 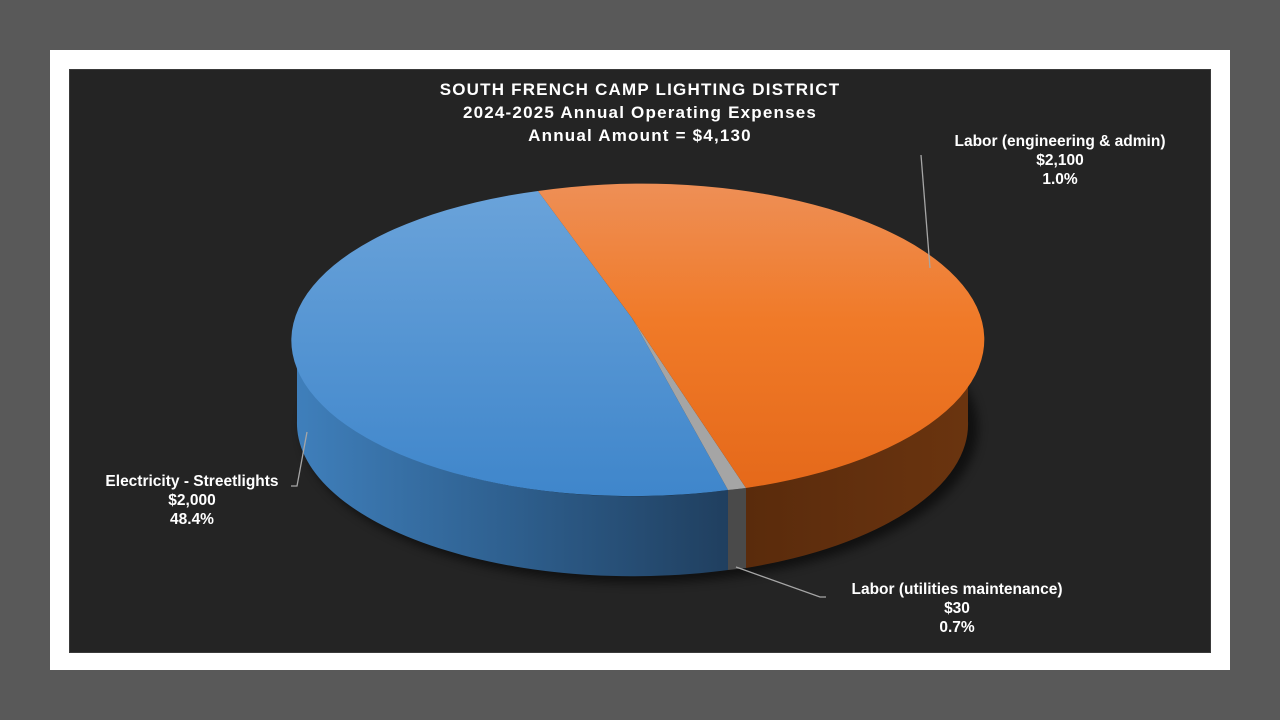 I want to click on label-electricity-pct: 48.4%, so click(x=192, y=519).